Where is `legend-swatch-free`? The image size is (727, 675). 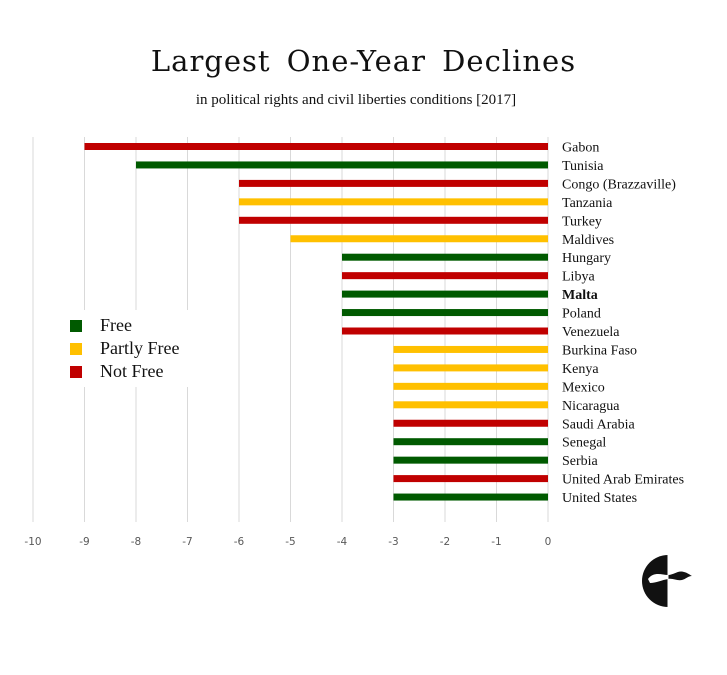 legend-swatch-free is located at coordinates (76, 325).